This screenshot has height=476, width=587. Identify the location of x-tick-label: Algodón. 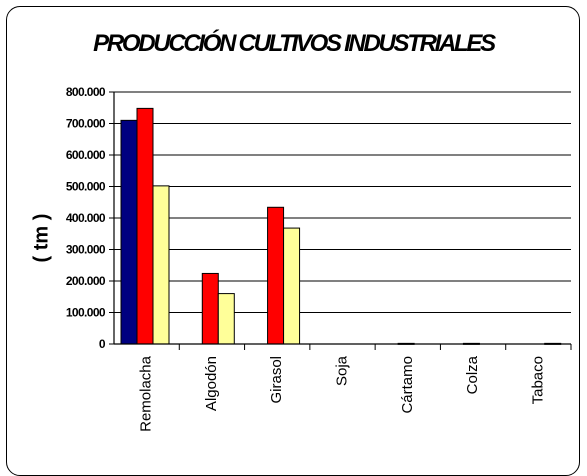
(211, 383).